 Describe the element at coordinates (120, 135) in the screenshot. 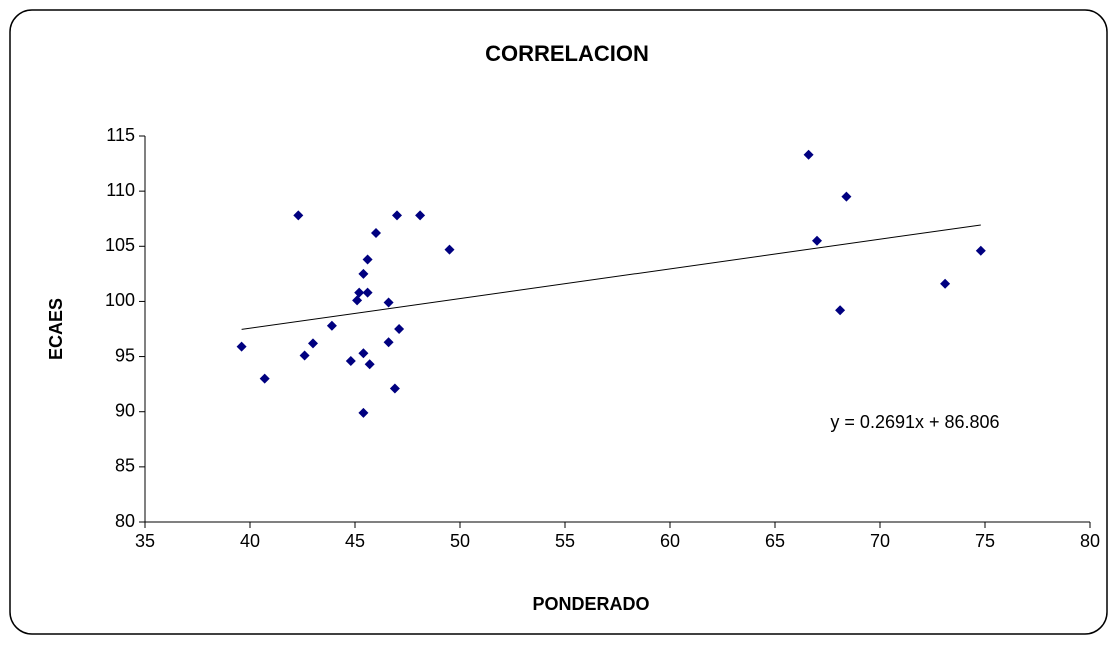

I see `y-tick-label: 115` at that location.